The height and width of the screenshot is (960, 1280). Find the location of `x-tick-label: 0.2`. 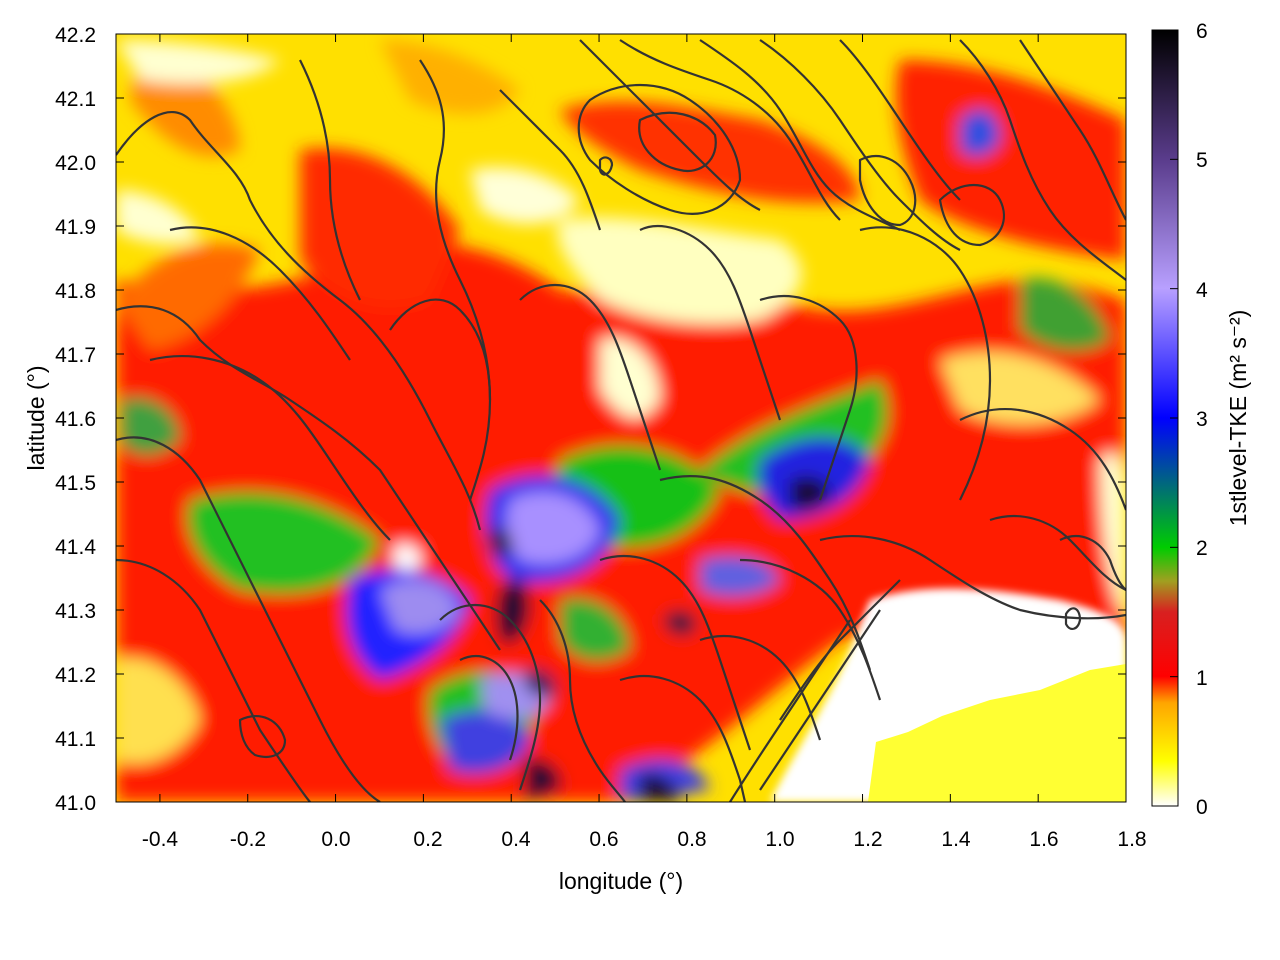

x-tick-label: 0.2 is located at coordinates (427, 839).